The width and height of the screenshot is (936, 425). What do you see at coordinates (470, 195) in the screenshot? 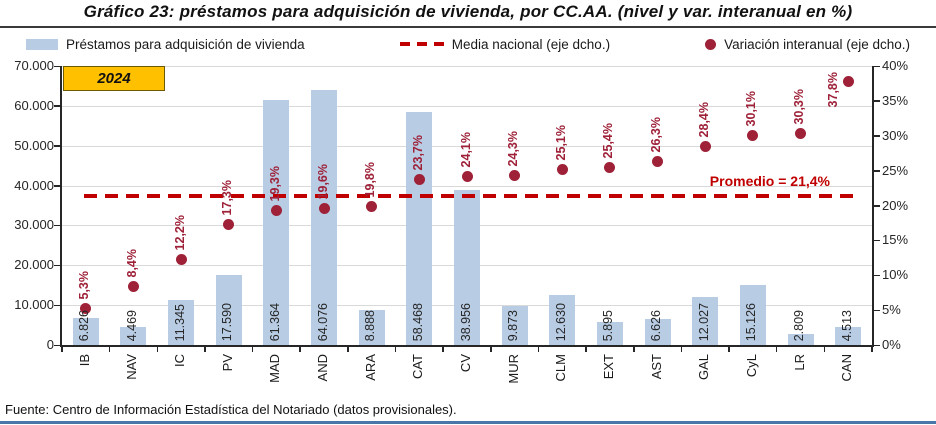
I see `national-average-line` at bounding box center [470, 195].